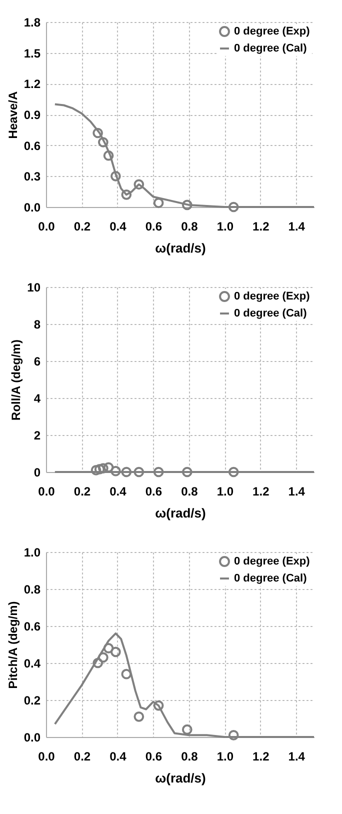  Describe the element at coordinates (37, 435) in the screenshot. I see `y-tick-label: 2` at that location.